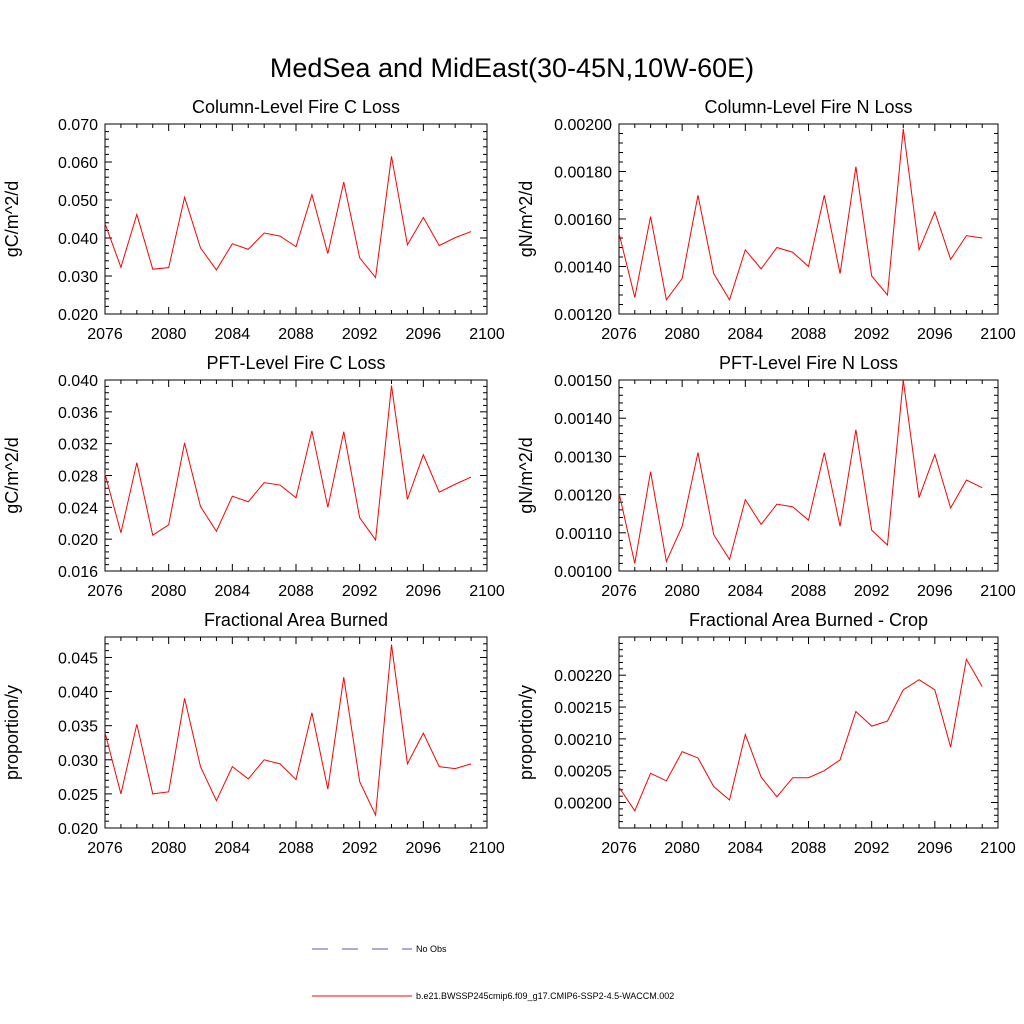 The height and width of the screenshot is (1024, 1024). What do you see at coordinates (78, 727) in the screenshot?
I see `y-tick-label: 0.035` at bounding box center [78, 727].